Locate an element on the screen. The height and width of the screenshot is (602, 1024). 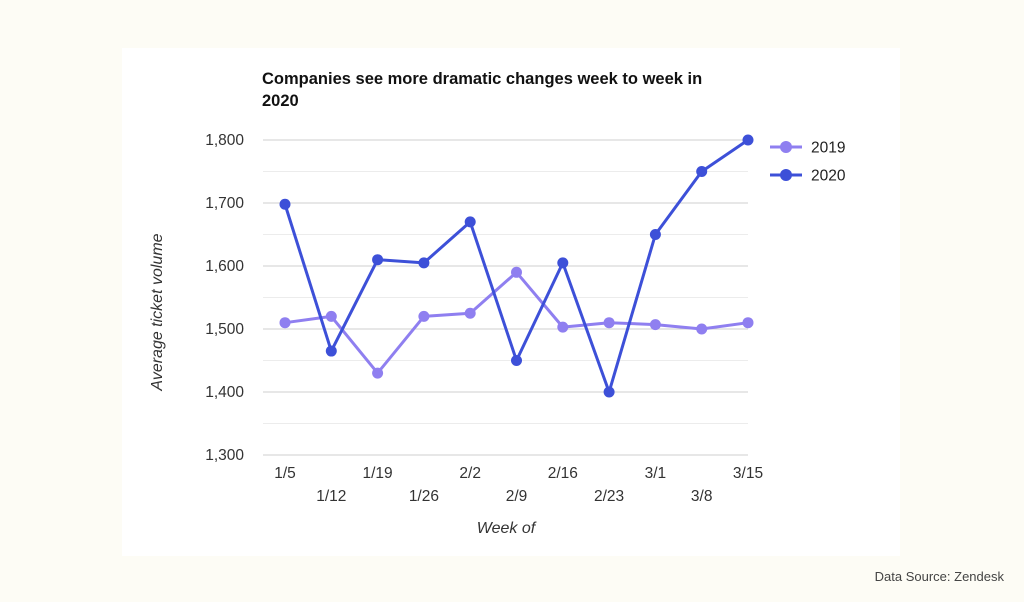
x-tick-label: 1/12 is located at coordinates (331, 496).